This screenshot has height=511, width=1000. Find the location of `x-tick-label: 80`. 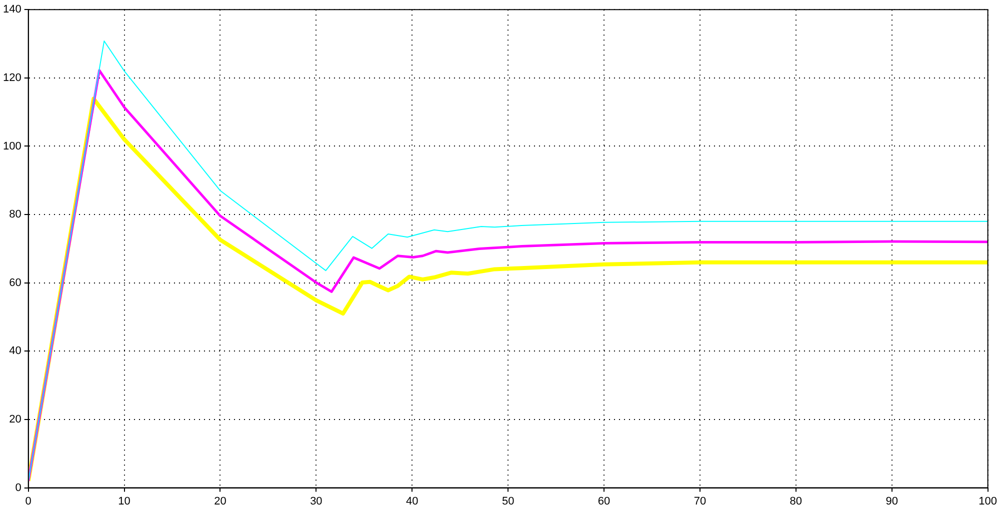

x-tick-label: 80 is located at coordinates (796, 501).